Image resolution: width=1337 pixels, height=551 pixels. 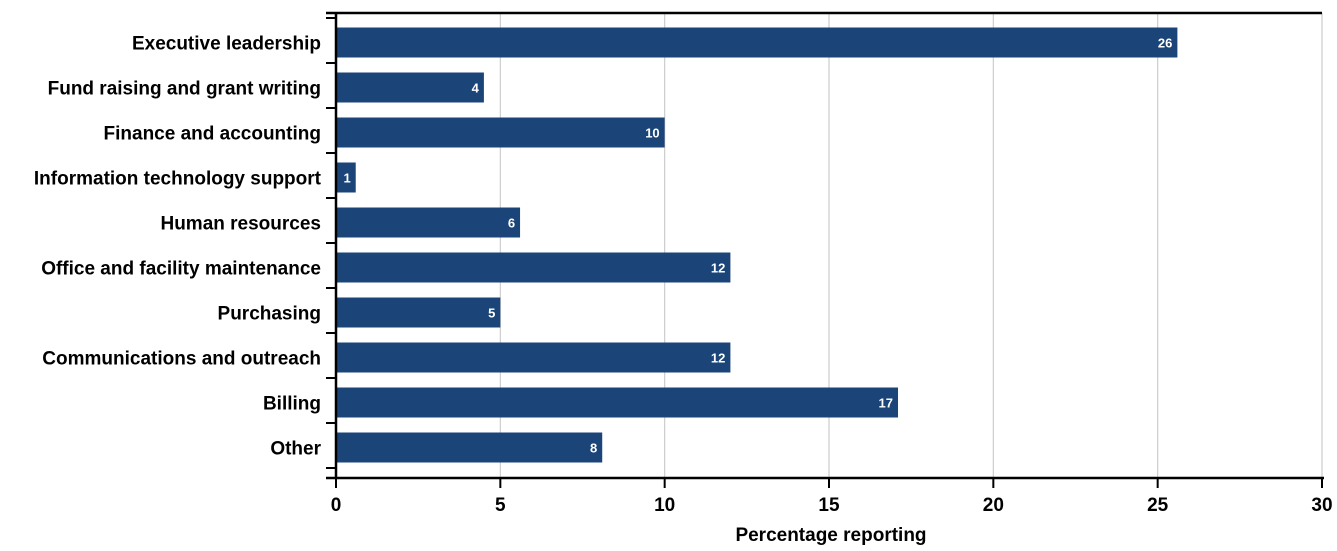 What do you see at coordinates (830, 535) in the screenshot?
I see `x-axis-title: Percentage reporting` at bounding box center [830, 535].